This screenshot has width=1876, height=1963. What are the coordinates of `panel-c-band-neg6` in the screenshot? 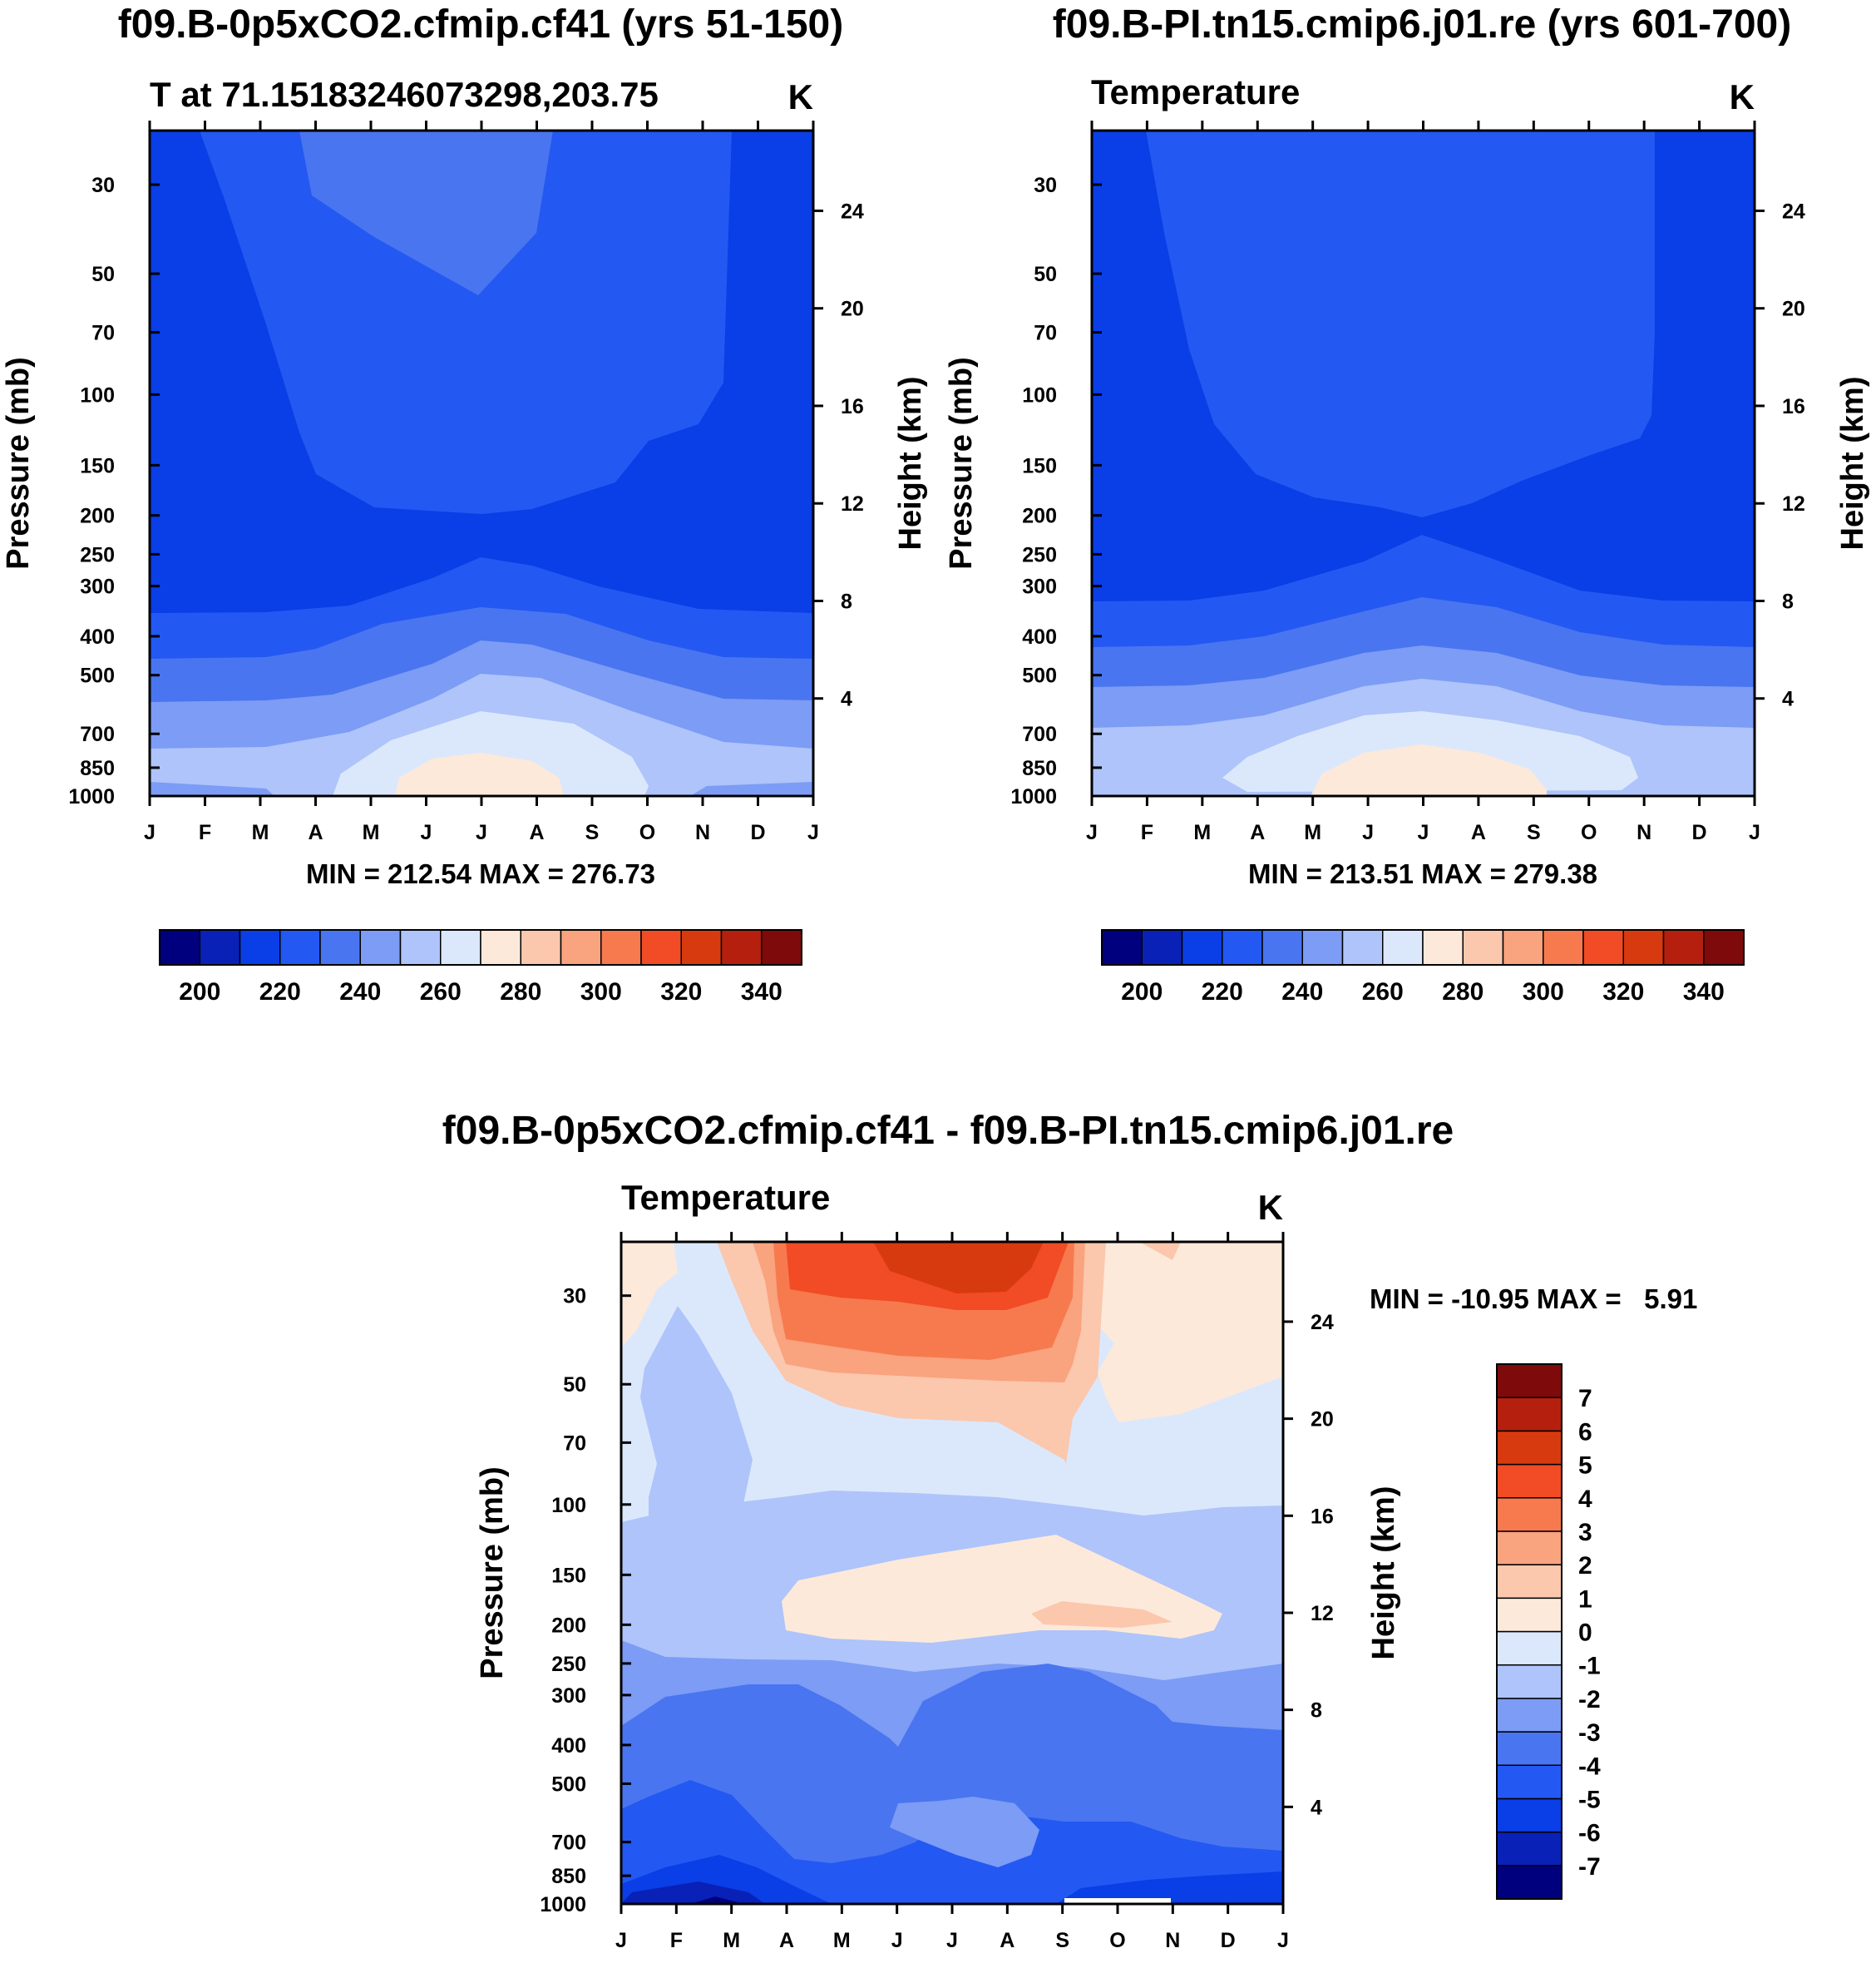 It's located at (693, 1892).